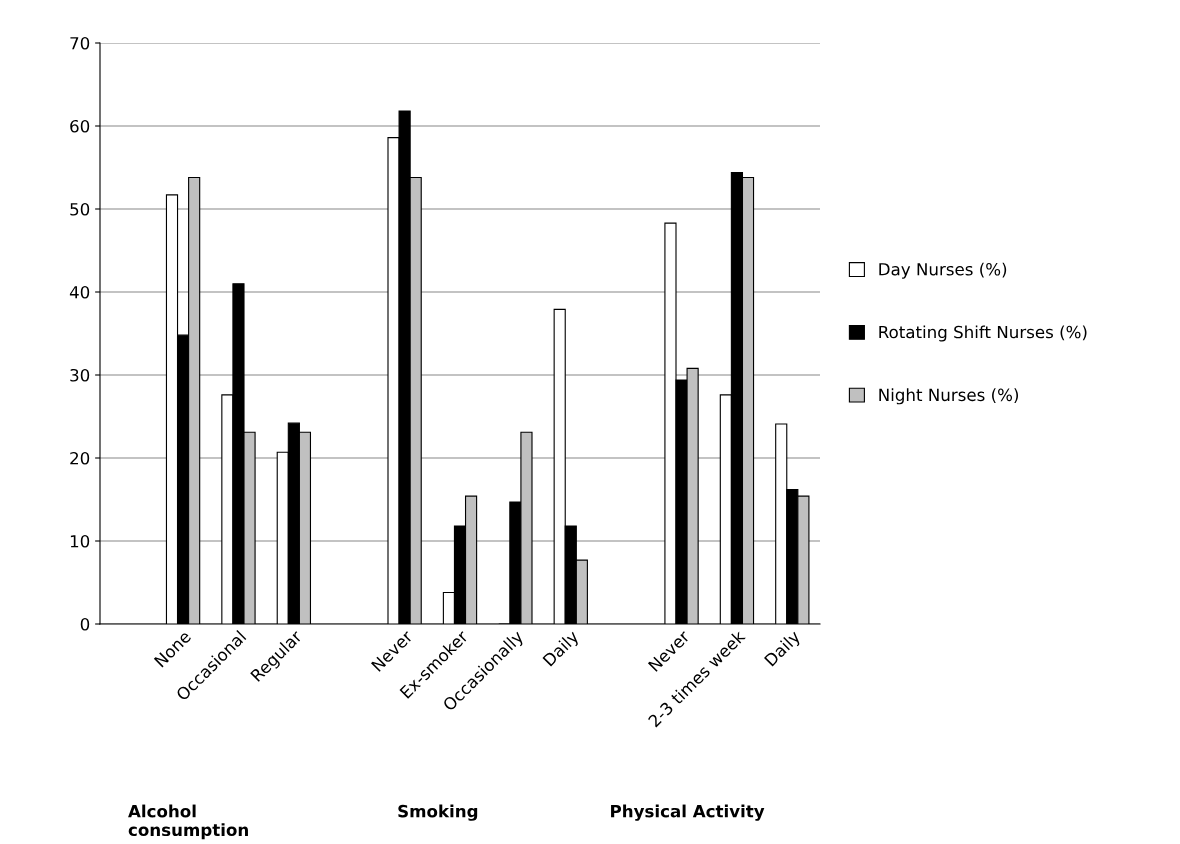 The height and width of the screenshot is (844, 1180). Describe the element at coordinates (80, 126) in the screenshot. I see `y-tick-label: 60` at that location.